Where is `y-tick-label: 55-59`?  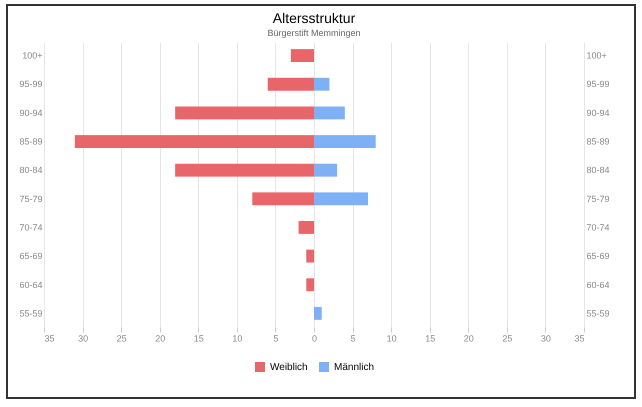
y-tick-label: 55-59 is located at coordinates (30, 313).